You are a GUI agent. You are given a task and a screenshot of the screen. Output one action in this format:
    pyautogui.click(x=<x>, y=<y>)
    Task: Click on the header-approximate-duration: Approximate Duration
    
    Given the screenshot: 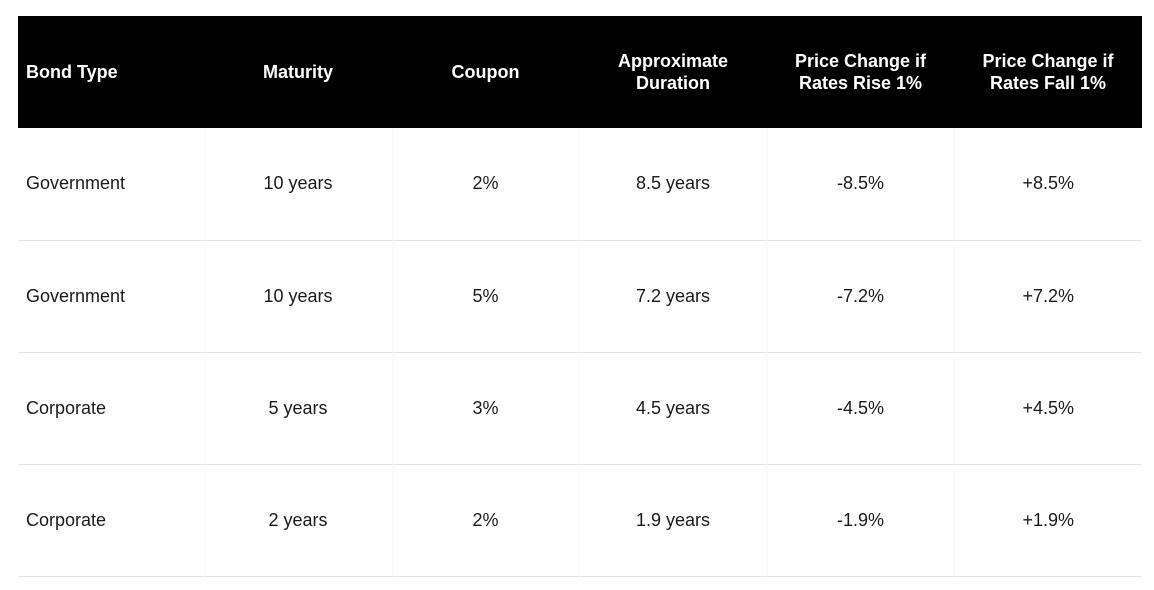 What is the action you would take?
    pyautogui.click(x=673, y=72)
    